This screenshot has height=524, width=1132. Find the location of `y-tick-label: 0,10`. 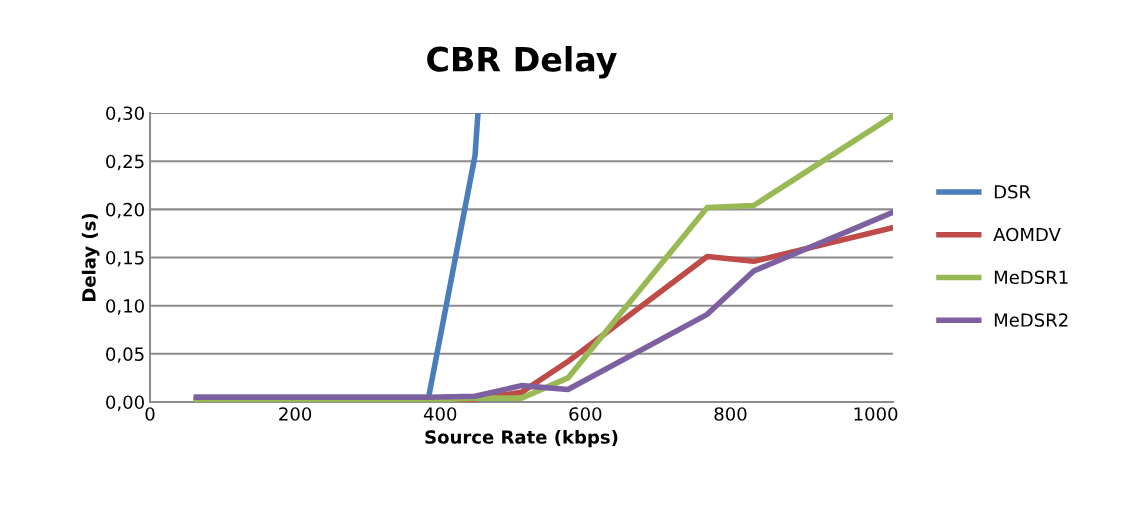

y-tick-label: 0,10 is located at coordinates (125, 307).